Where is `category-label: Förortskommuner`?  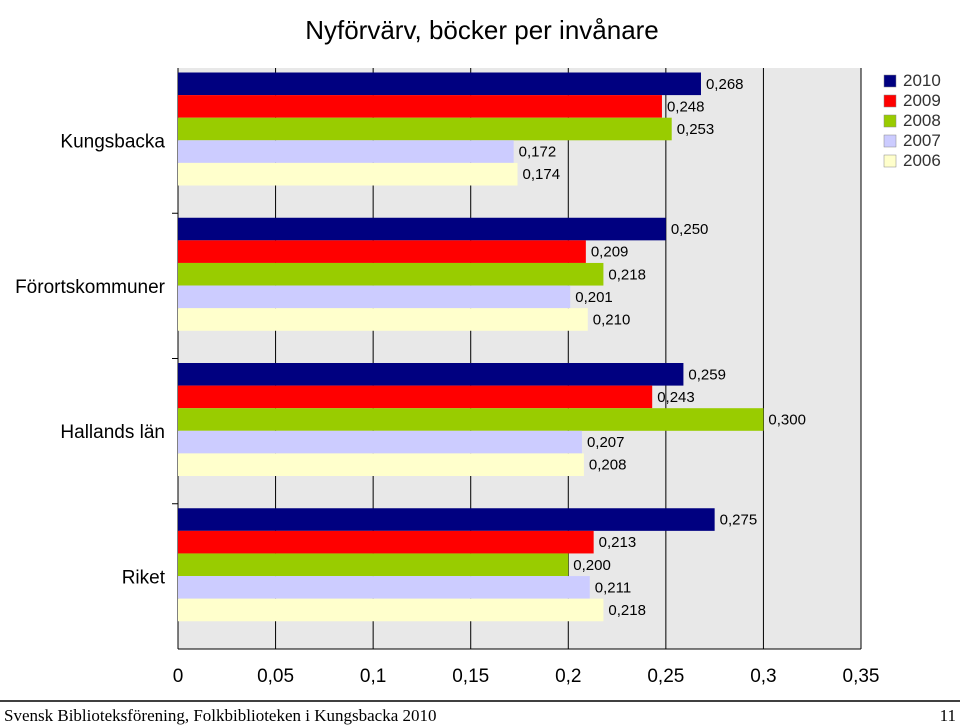
category-label: Förortskommuner is located at coordinates (90, 287).